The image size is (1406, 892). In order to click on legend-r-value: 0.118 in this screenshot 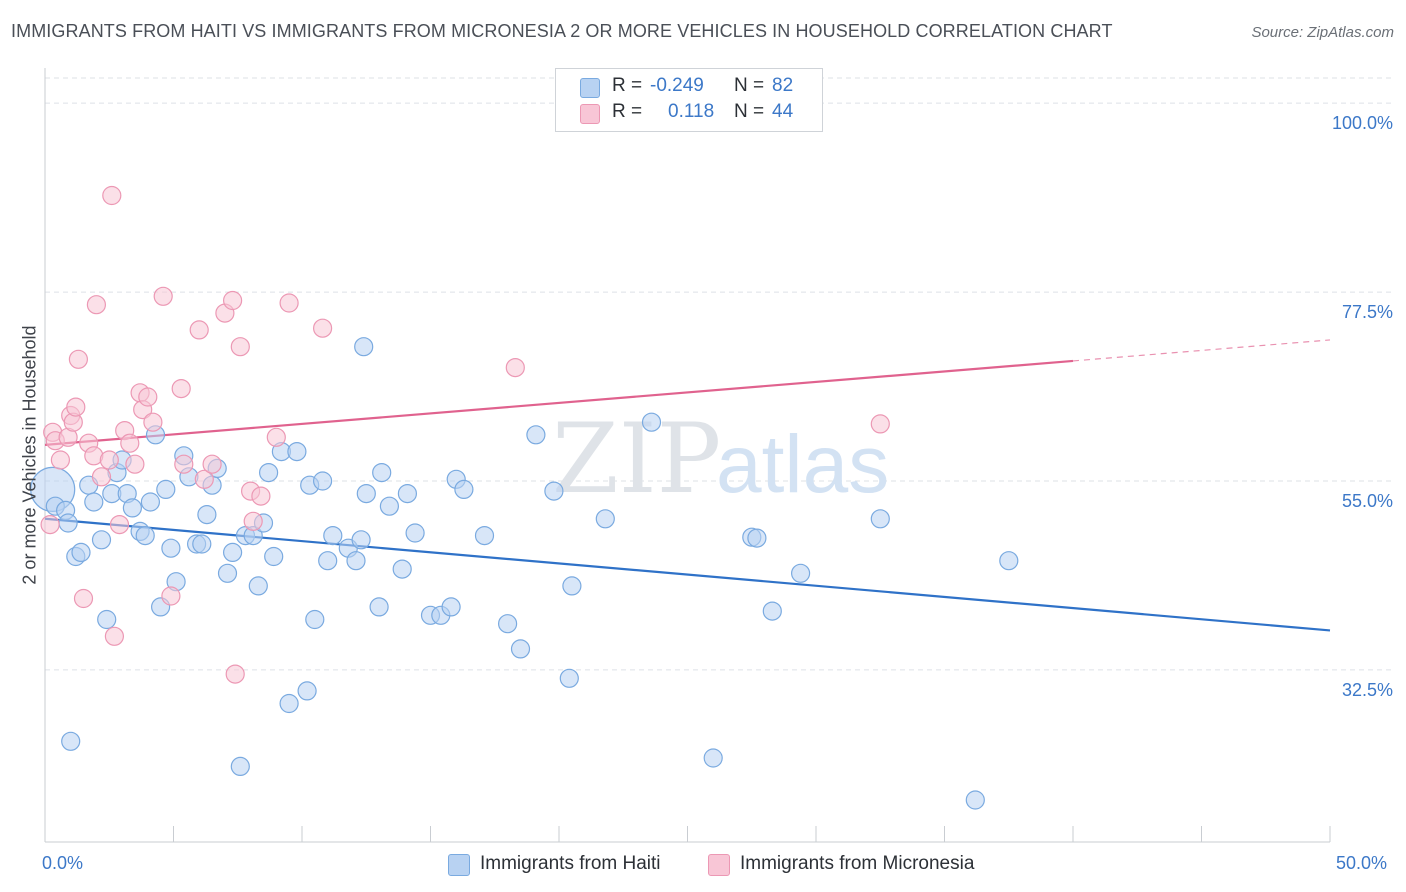, I will do `click(691, 111)`.